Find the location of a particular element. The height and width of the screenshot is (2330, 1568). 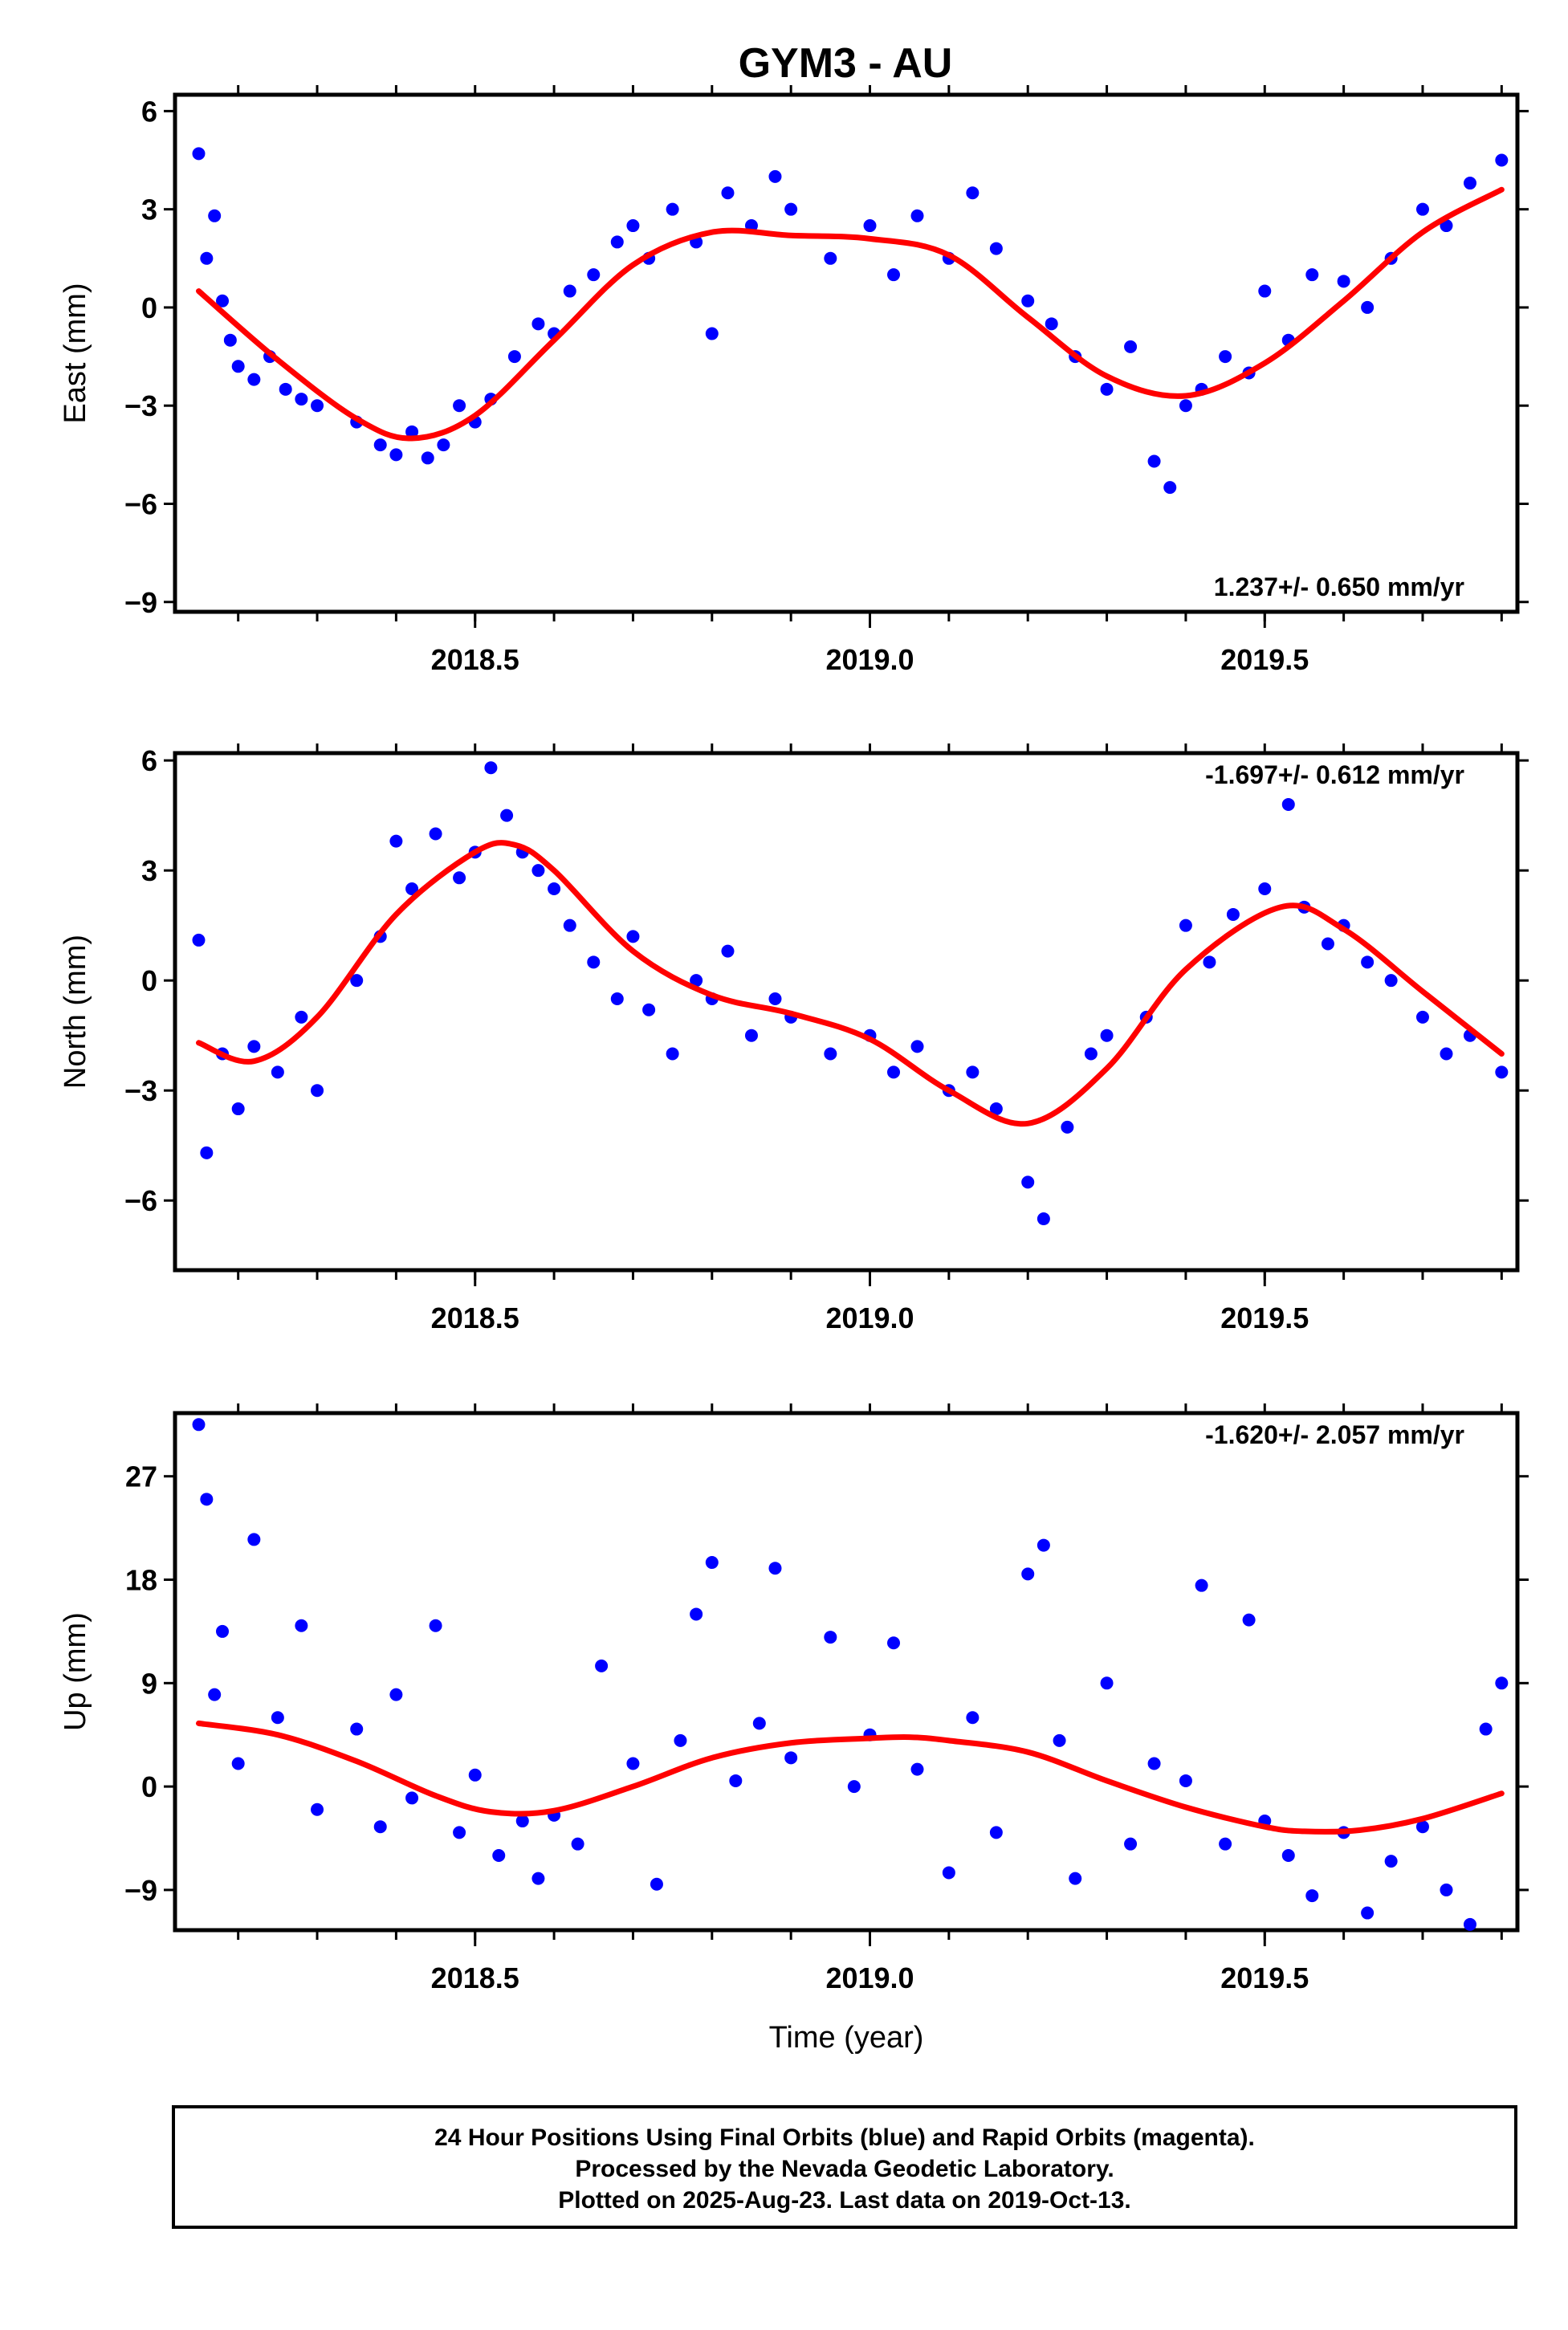

up-xtick-label: 2019.0 is located at coordinates (869, 1977).